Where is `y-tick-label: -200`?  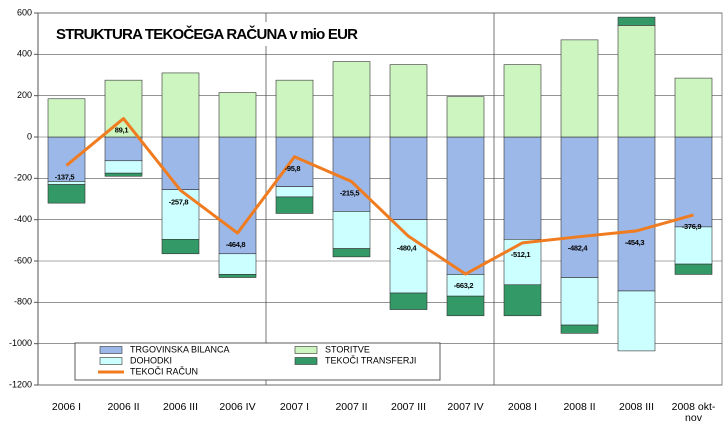 y-tick-label: -200 is located at coordinates (23, 178).